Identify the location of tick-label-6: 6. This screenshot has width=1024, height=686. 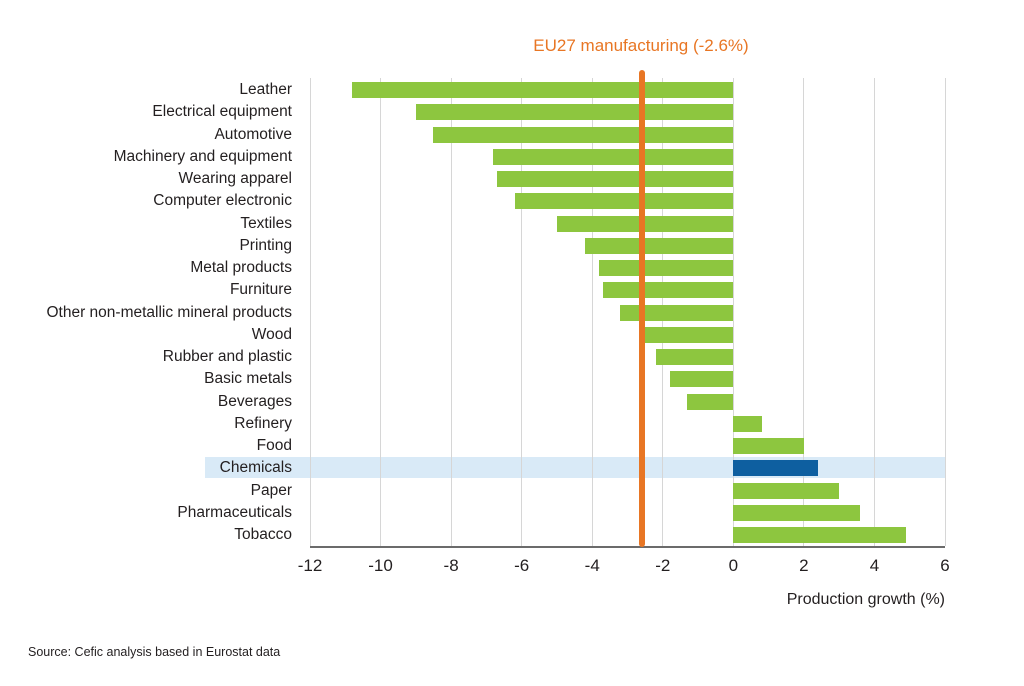
(945, 565).